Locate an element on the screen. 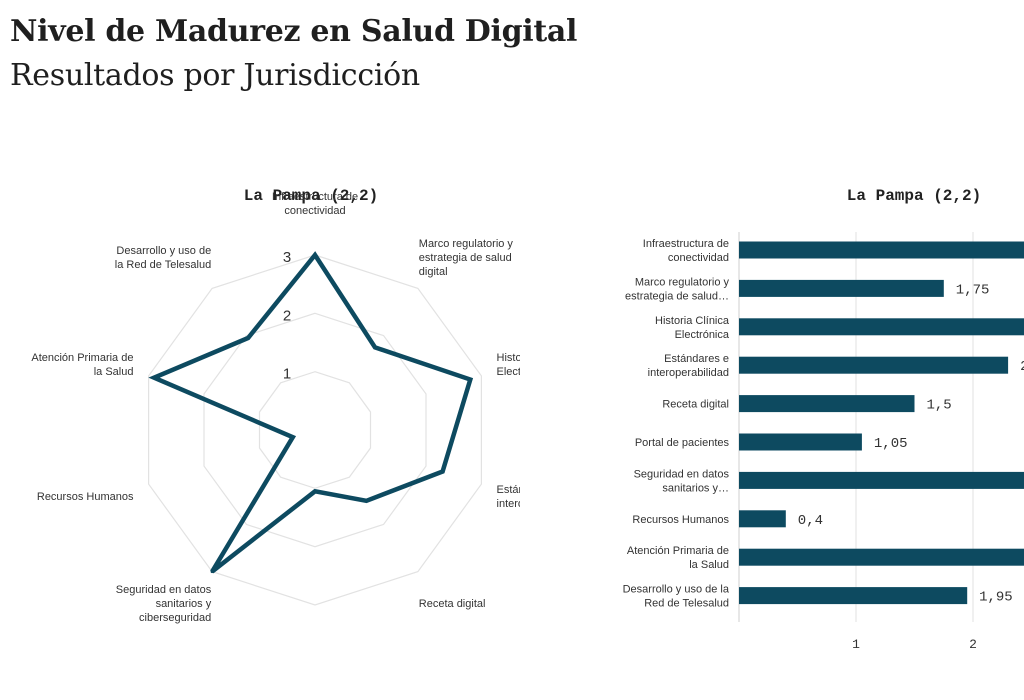 This screenshot has width=1024, height=700. radar-grid-ring is located at coordinates (315, 430).